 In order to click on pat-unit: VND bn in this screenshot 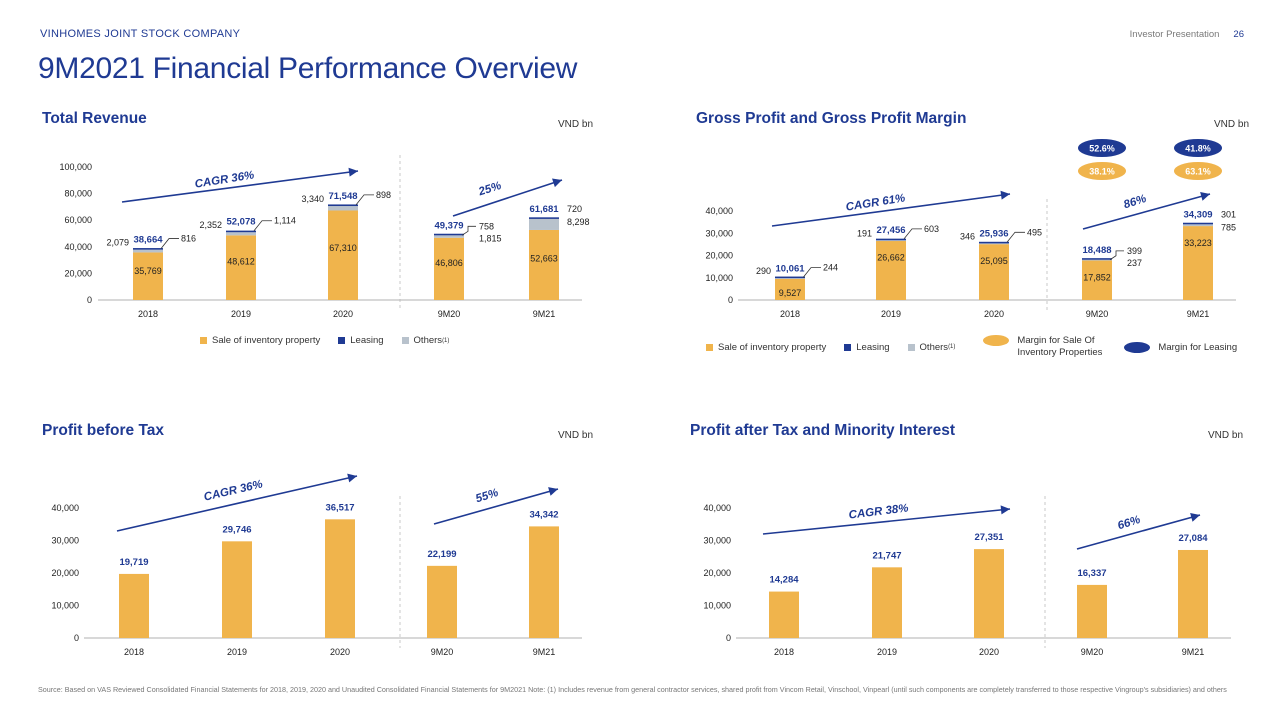, I will do `click(1226, 435)`.